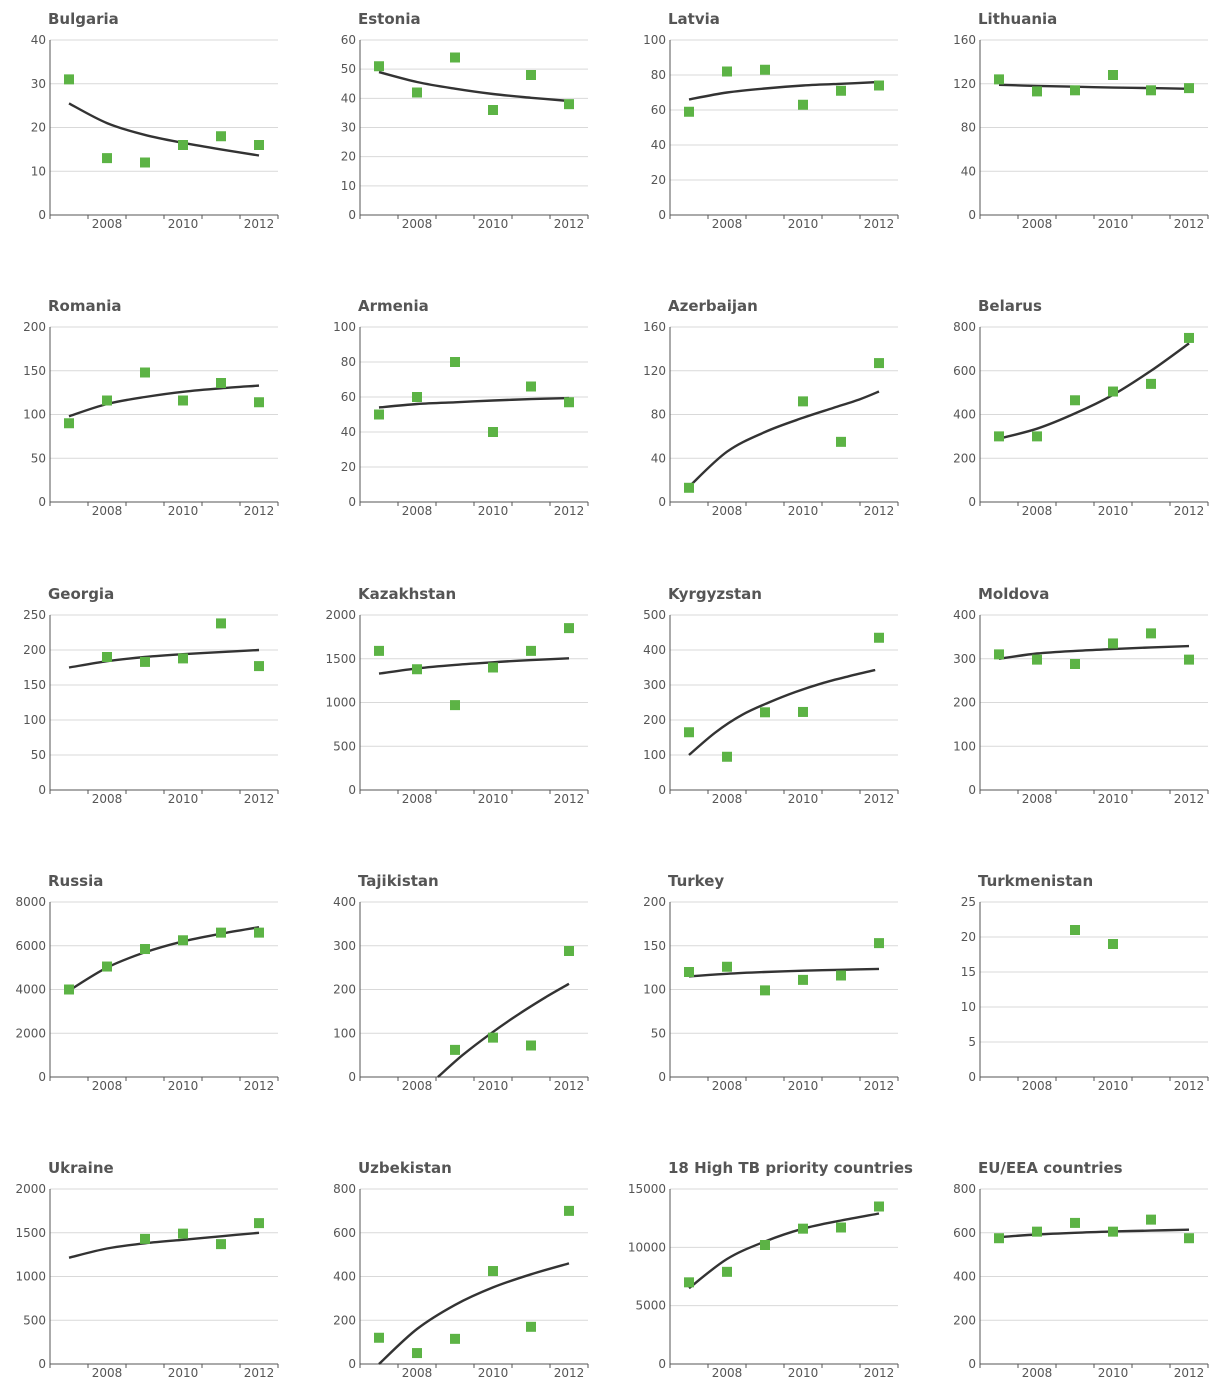 The width and height of the screenshot is (1215, 1380). Describe the element at coordinates (465, 120) in the screenshot. I see `chart-panel: Estonia 0 10 20 30 40 50 60 2008 2010 2012` at that location.